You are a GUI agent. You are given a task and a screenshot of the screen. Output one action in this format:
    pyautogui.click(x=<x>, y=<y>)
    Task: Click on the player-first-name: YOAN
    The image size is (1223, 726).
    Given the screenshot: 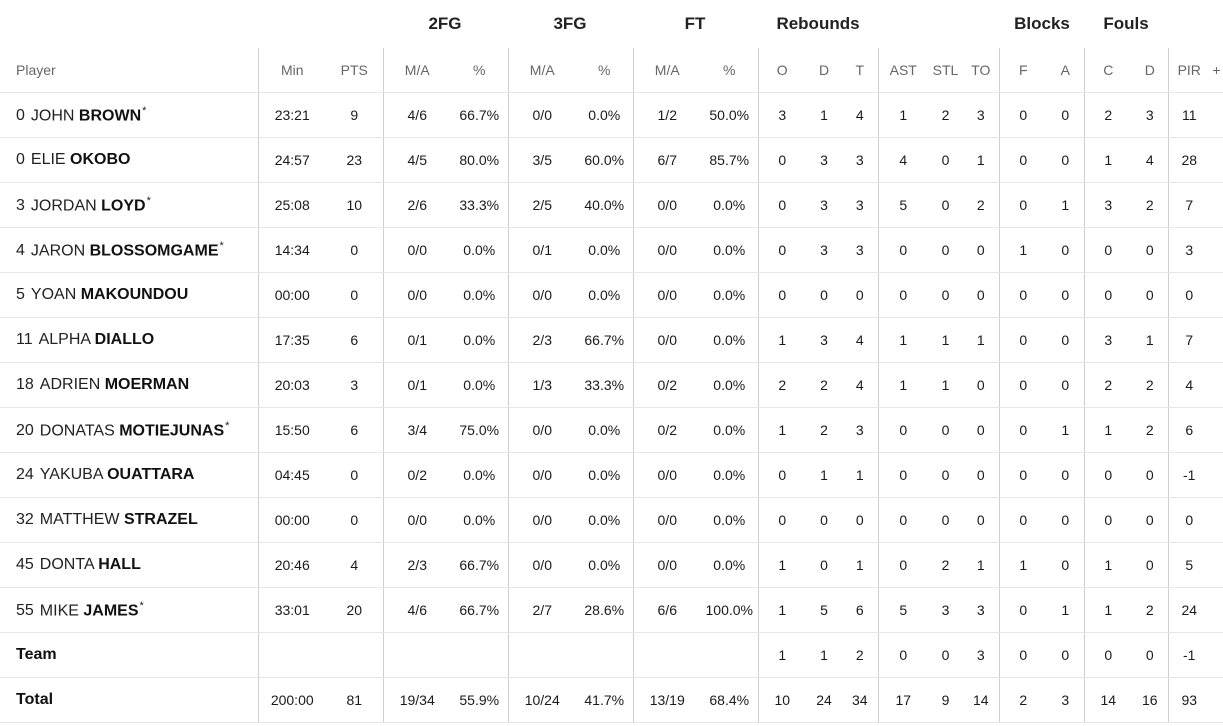 What is the action you would take?
    pyautogui.click(x=53, y=294)
    